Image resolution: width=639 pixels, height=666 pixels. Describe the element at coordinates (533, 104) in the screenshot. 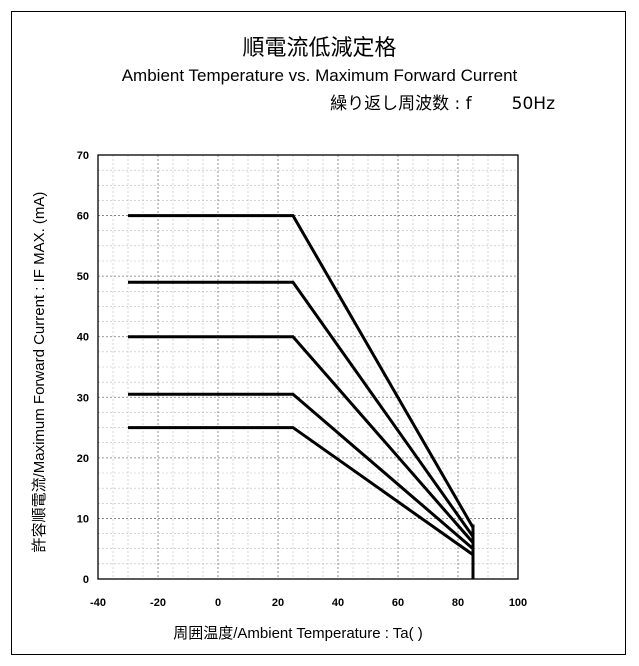

I see `frequency-value: 50Hz` at that location.